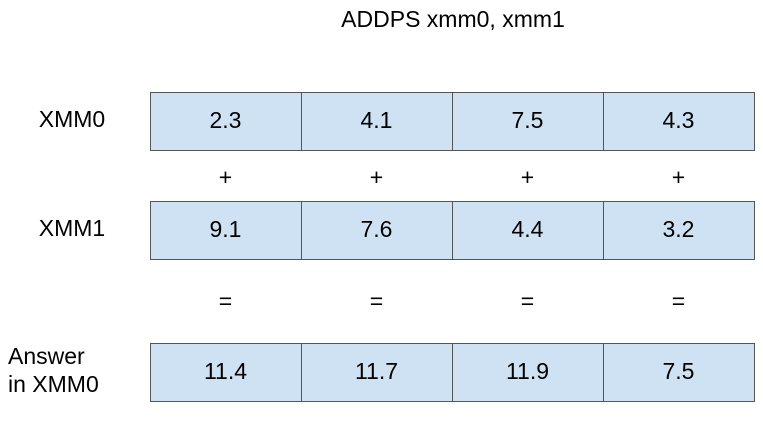 This screenshot has width=763, height=421. I want to click on cell-value: 11.4, so click(225, 371).